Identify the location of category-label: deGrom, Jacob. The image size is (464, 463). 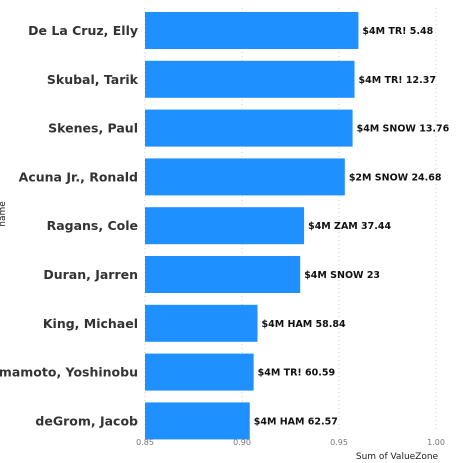
(86, 420).